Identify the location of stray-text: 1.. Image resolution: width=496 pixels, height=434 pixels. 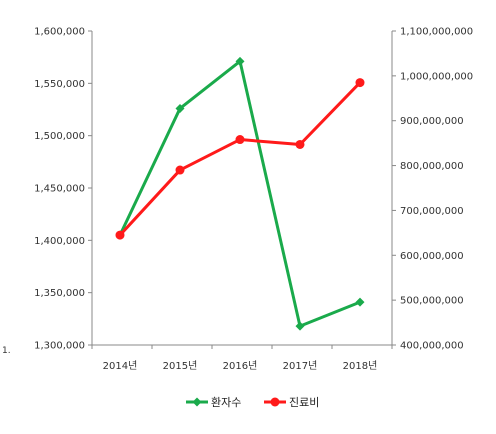
(6, 351).